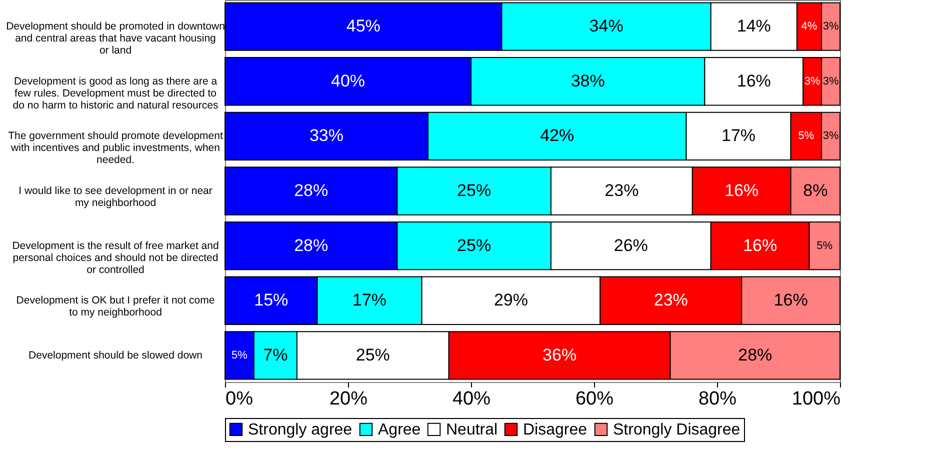 The image size is (936, 460). Describe the element at coordinates (815, 190) in the screenshot. I see `data-label: 8%` at that location.